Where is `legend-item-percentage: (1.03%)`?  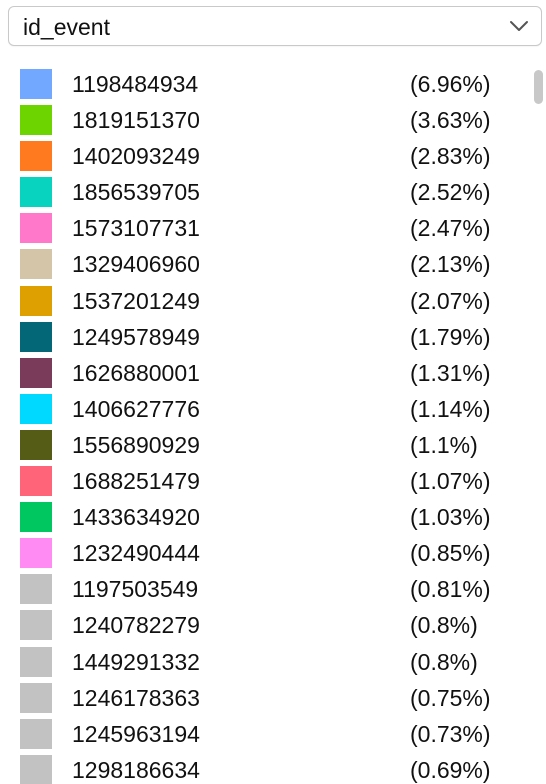 legend-item-percentage: (1.03%) is located at coordinates (450, 517).